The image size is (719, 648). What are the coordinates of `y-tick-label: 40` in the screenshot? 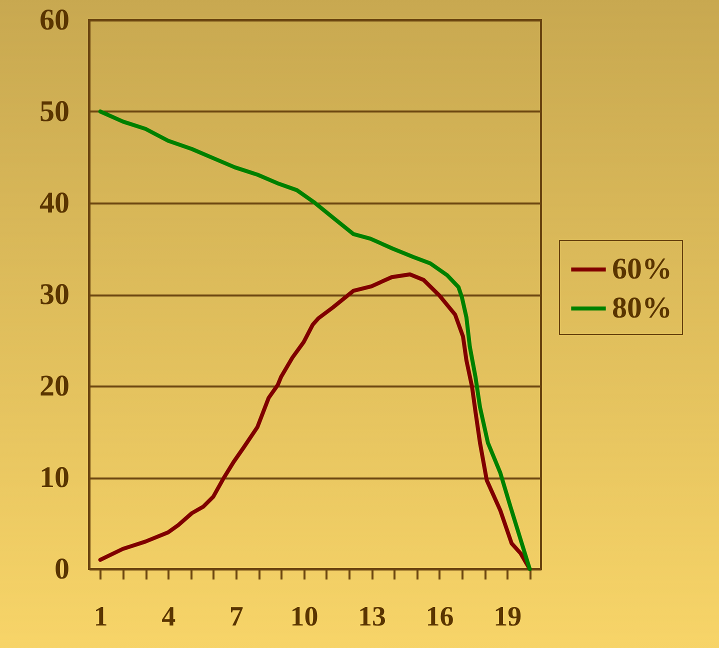 It's located at (55, 203).